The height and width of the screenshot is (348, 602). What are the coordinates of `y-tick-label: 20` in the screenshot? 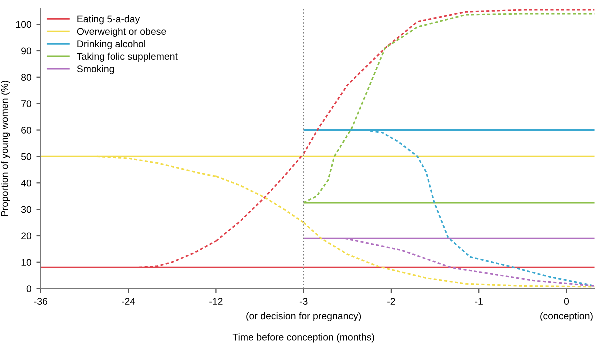 It's located at (27, 236).